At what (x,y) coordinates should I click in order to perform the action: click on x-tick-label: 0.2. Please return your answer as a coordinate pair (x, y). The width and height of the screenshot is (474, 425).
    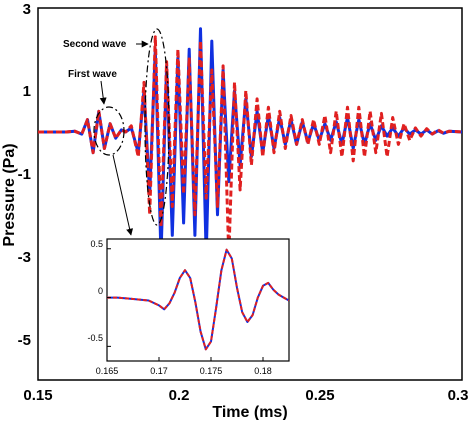
    Looking at the image, I should click on (179, 395).